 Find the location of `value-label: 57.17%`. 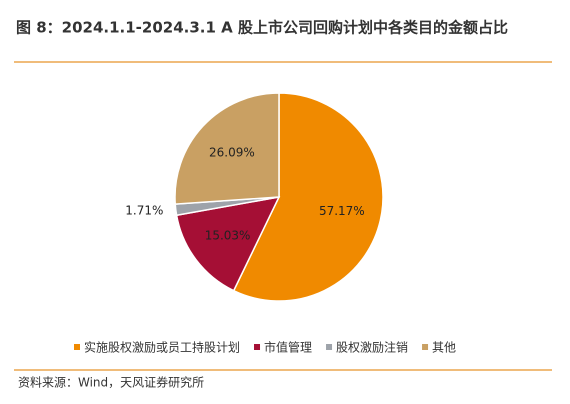

value-label: 57.17% is located at coordinates (342, 211).